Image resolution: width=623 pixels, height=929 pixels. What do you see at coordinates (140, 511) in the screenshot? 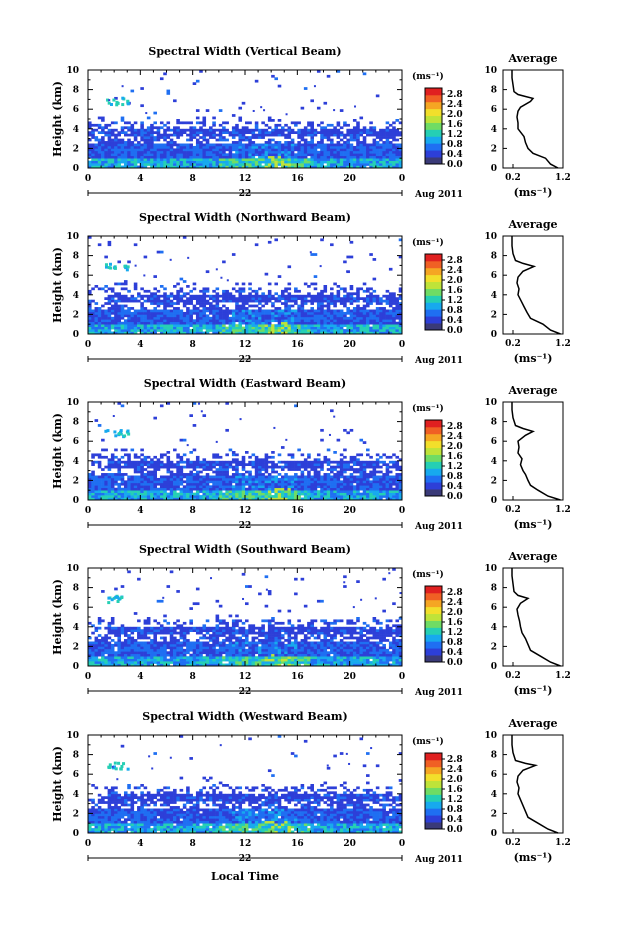
I see `x-tick-label: 4` at bounding box center [140, 511].